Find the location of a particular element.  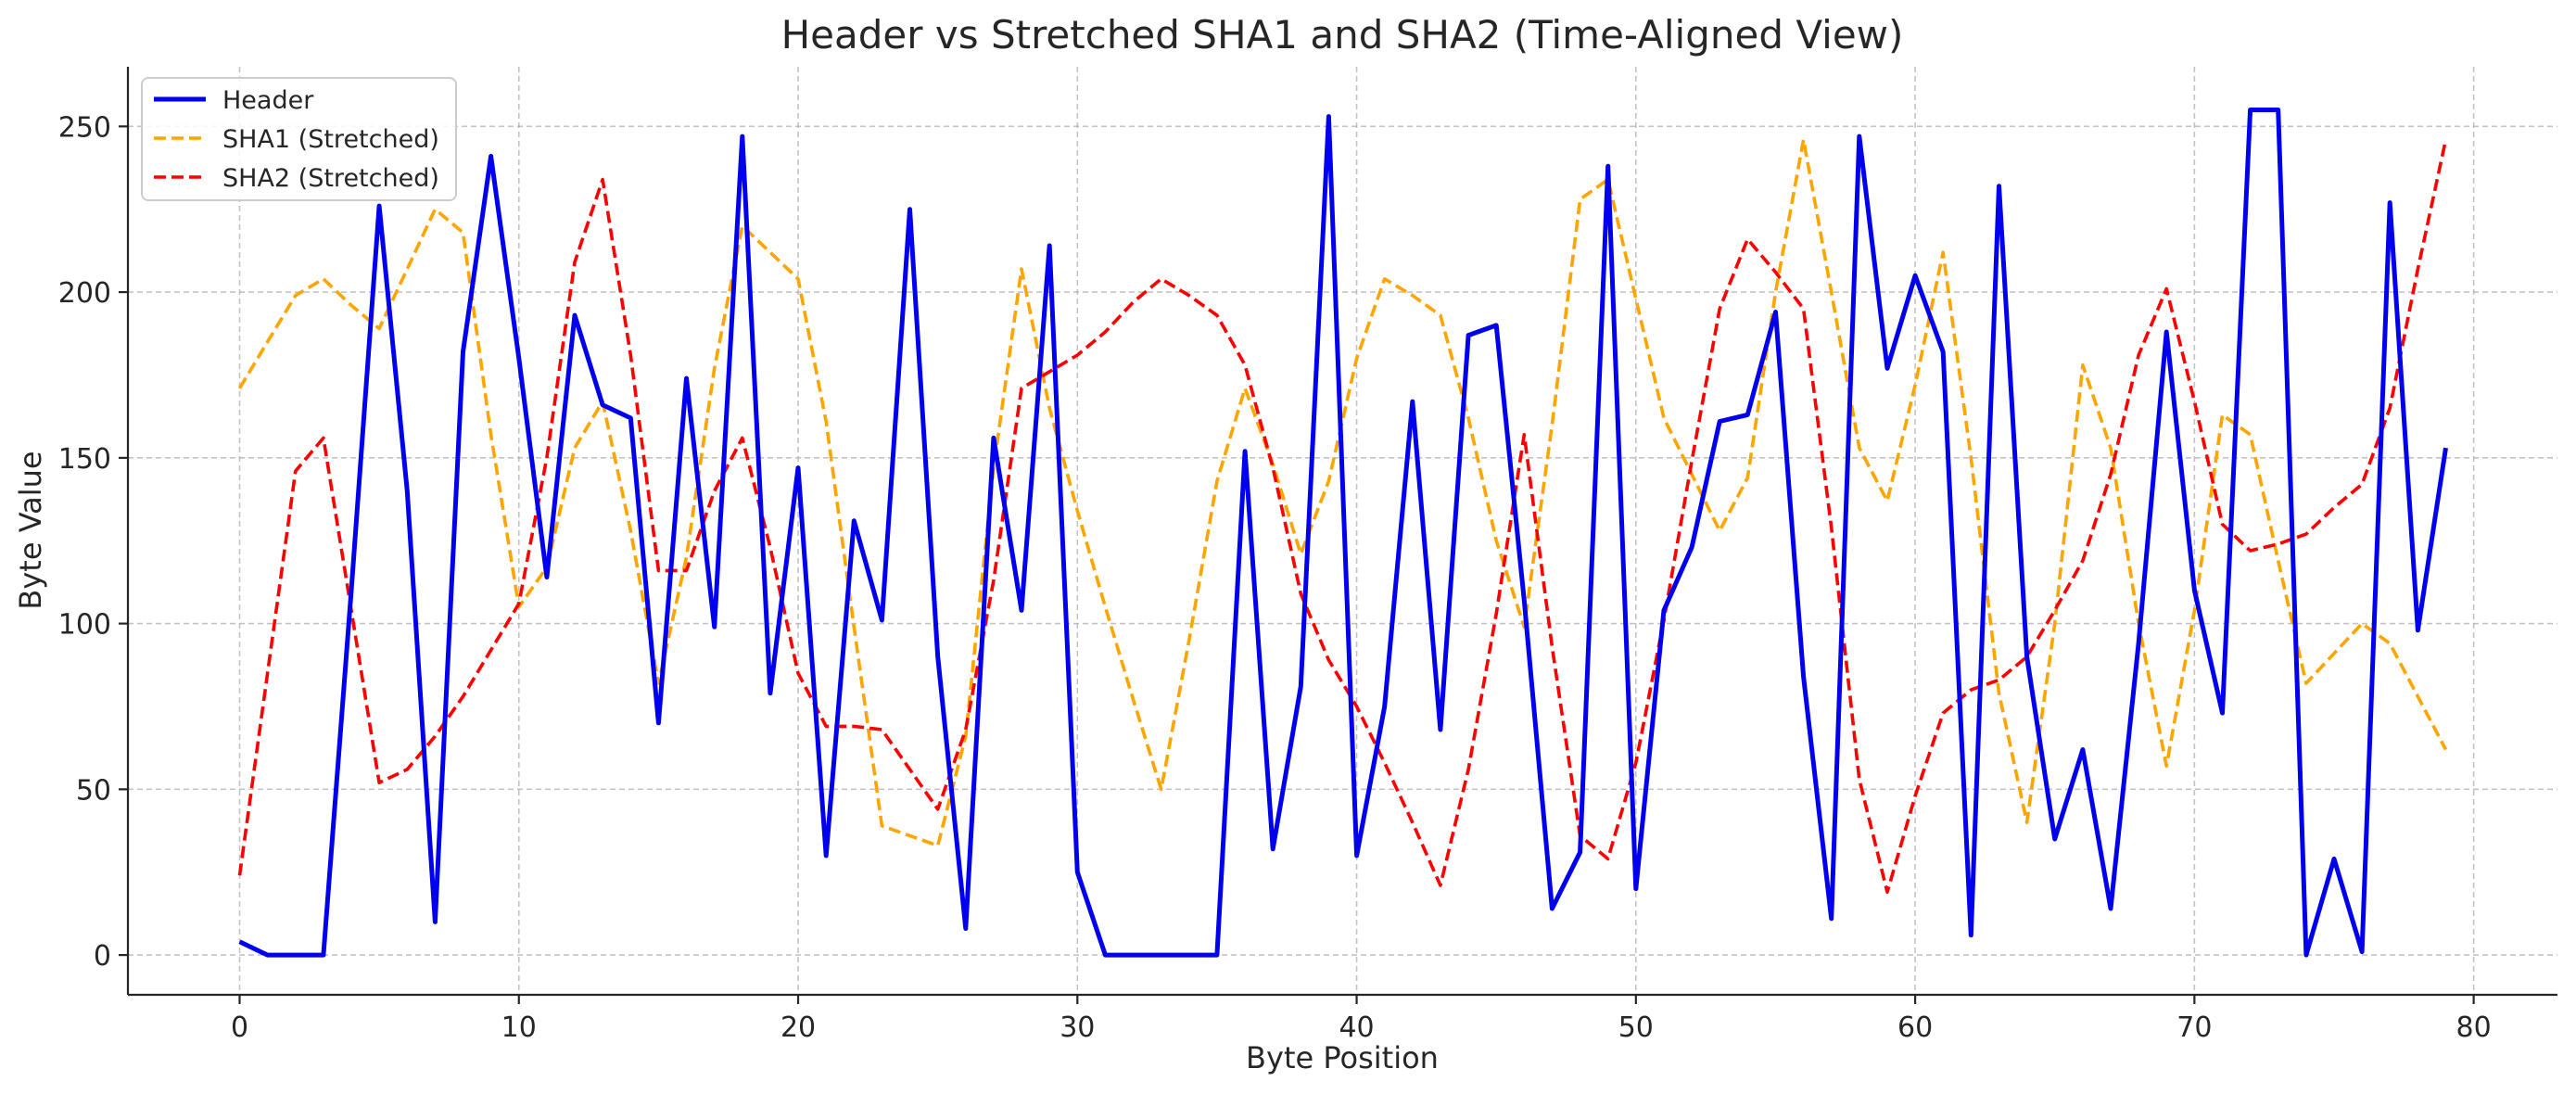

y-axis-label: Byte Value is located at coordinates (30, 530).